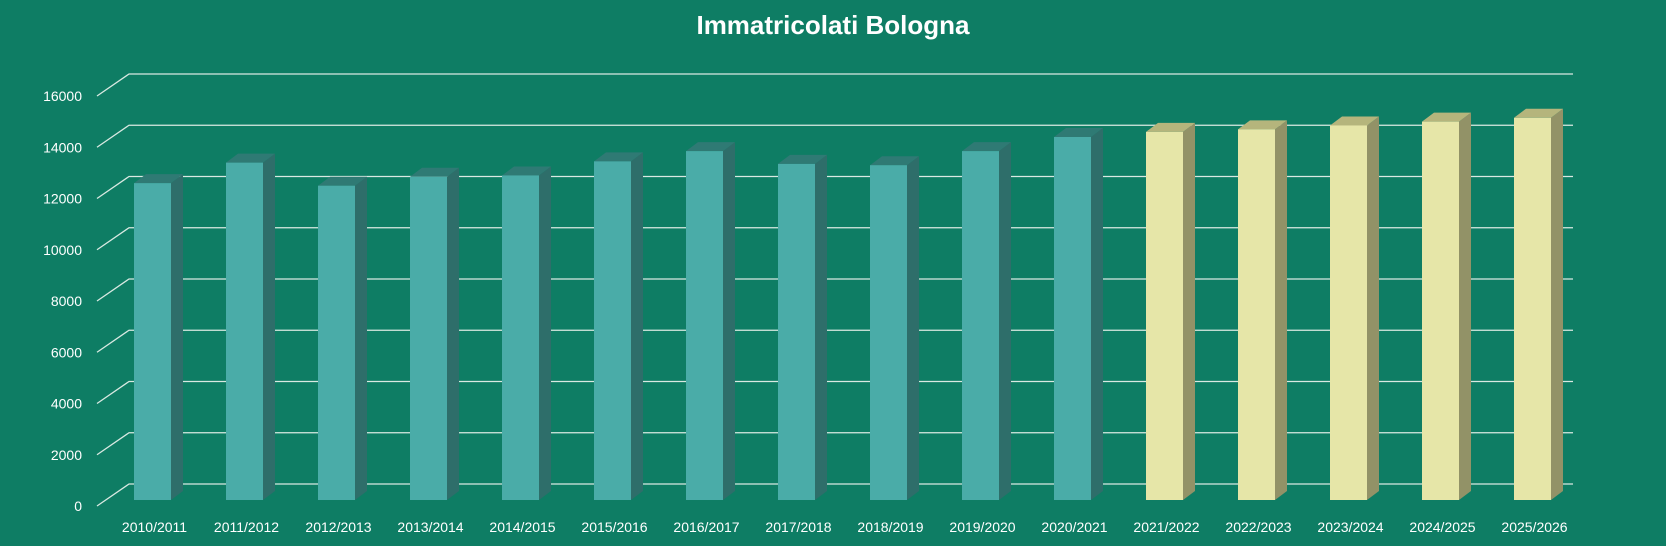 The height and width of the screenshot is (546, 1666). Describe the element at coordinates (154, 527) in the screenshot. I see `x-tick-label: 2010/2011` at that location.